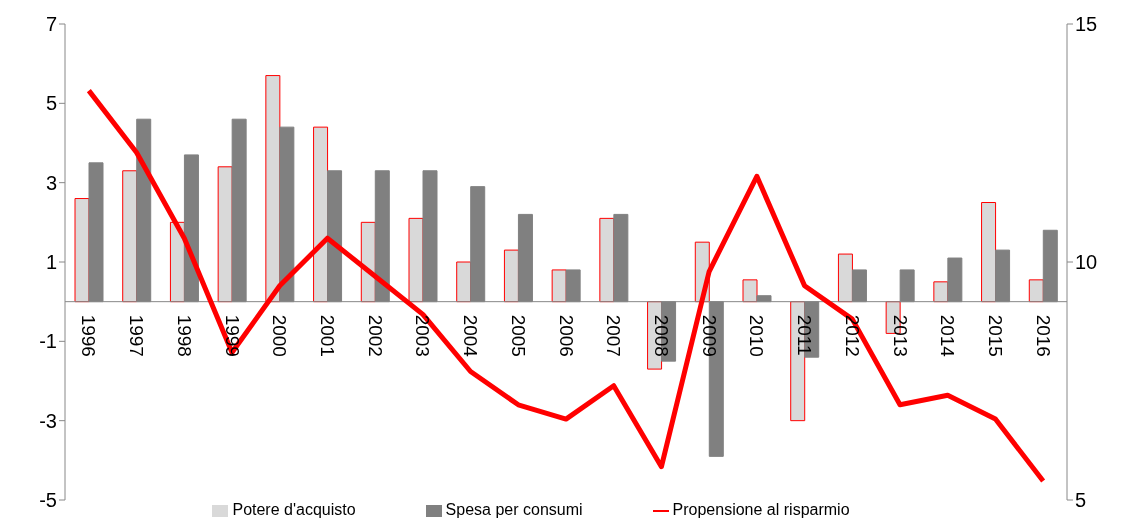  I want to click on x-tick-label: 2009, so click(709, 335).